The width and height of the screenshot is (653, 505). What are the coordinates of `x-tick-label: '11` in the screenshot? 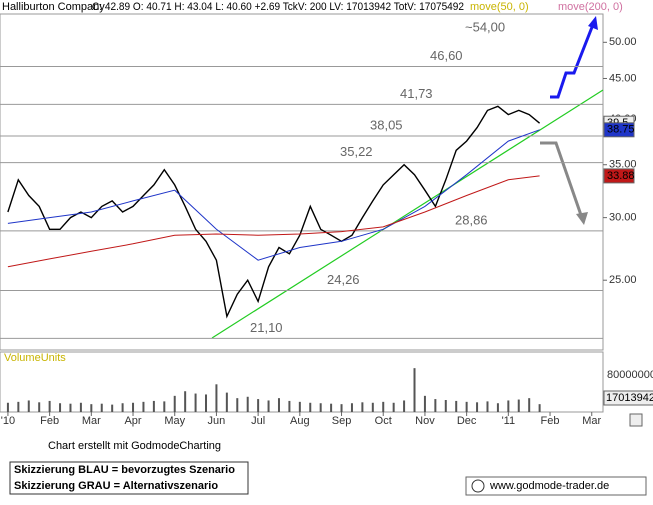 It's located at (509, 421).